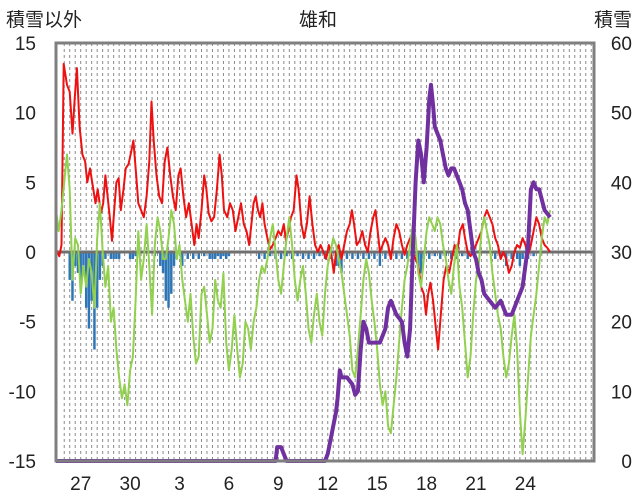  What do you see at coordinates (621, 392) in the screenshot?
I see `right-tick-label: 10` at bounding box center [621, 392].